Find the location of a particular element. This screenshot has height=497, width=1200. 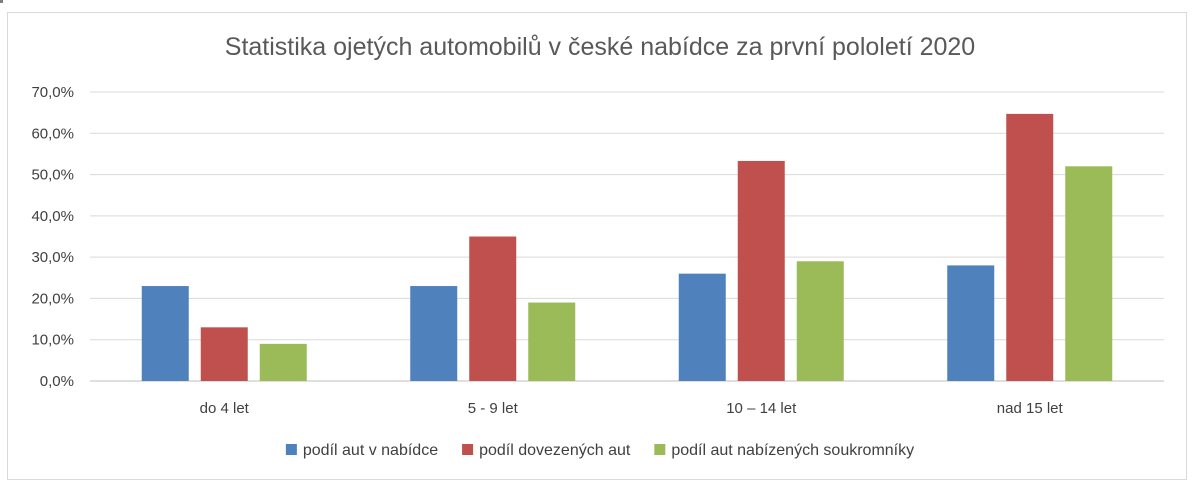

y-tick-label: 50,0% is located at coordinates (52, 175).